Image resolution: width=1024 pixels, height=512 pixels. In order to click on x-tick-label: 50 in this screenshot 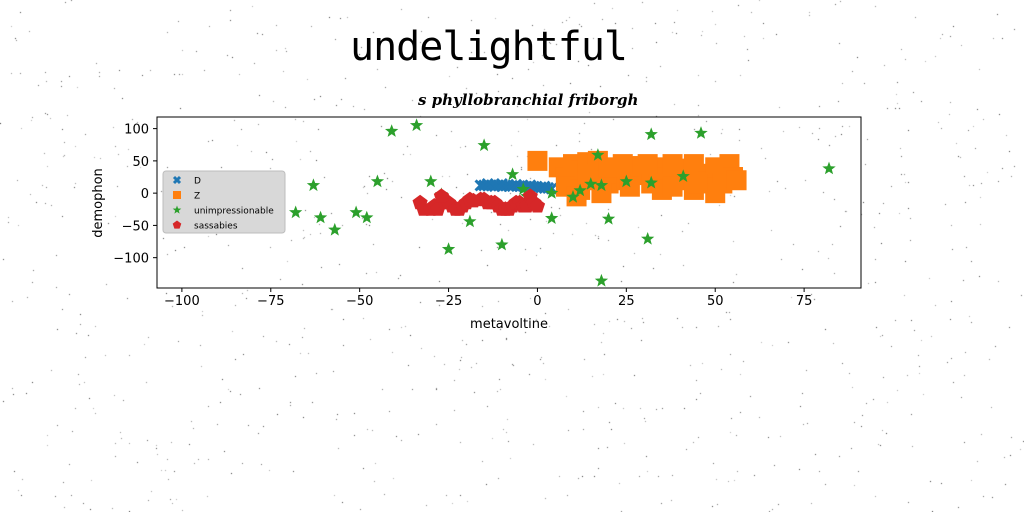, I will do `click(715, 301)`.